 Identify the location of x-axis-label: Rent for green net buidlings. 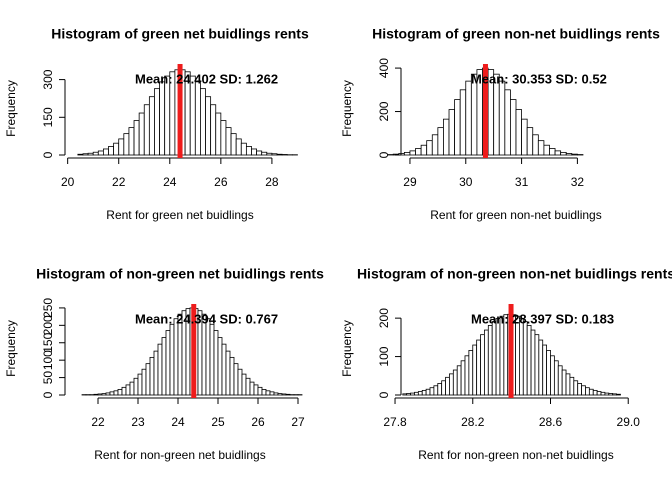
(179, 215).